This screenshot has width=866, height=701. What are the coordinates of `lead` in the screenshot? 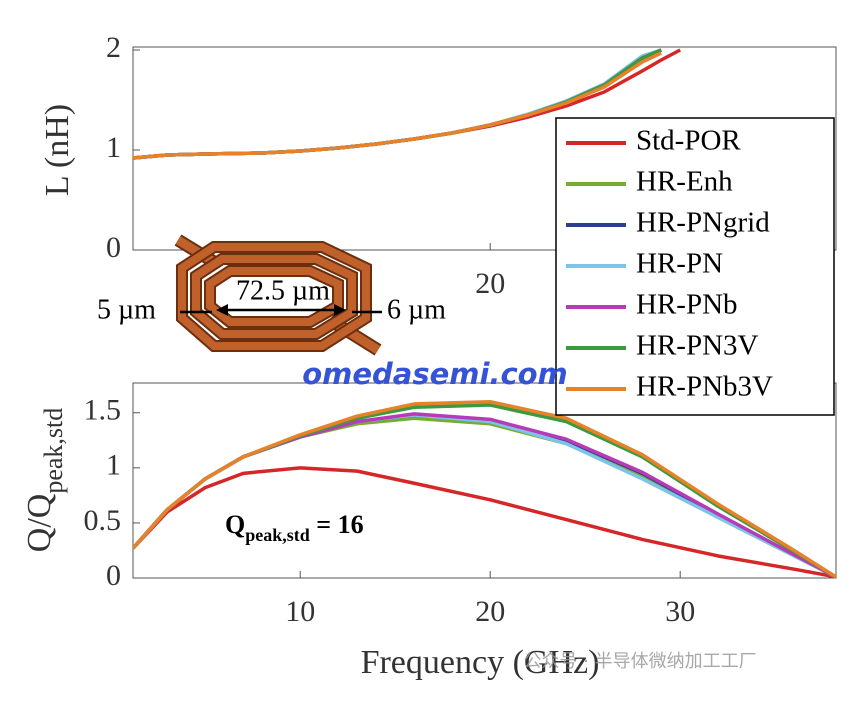 It's located at (196, 251).